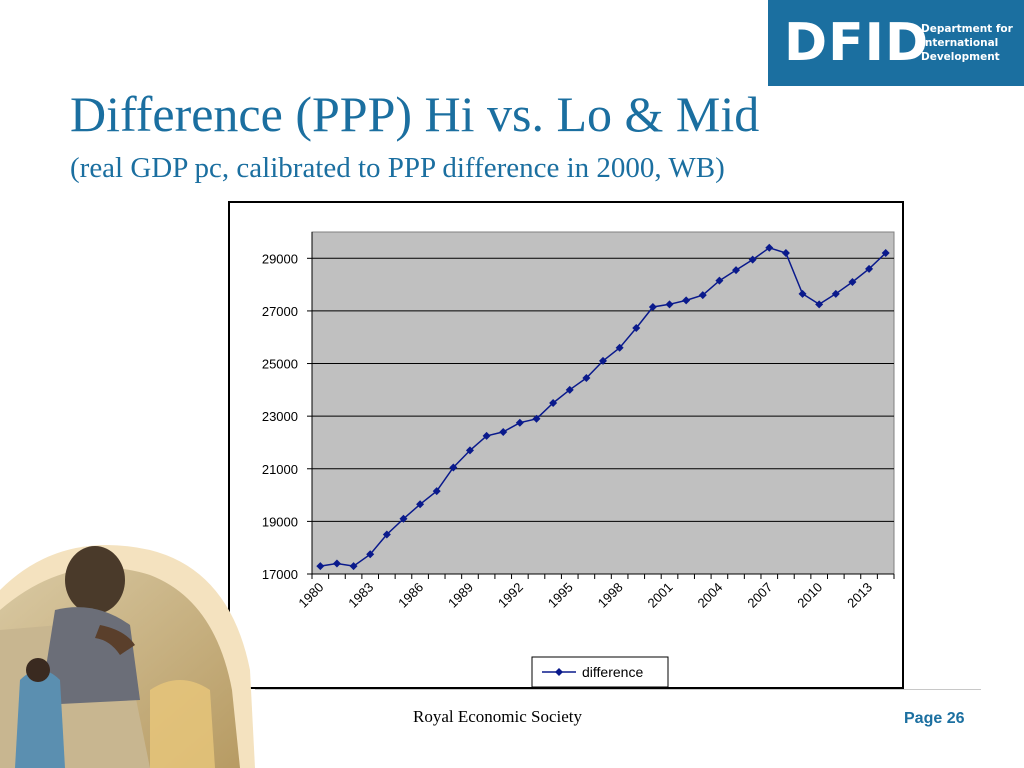 This screenshot has height=768, width=1024. I want to click on y-tick-label: 21000, so click(280, 469).